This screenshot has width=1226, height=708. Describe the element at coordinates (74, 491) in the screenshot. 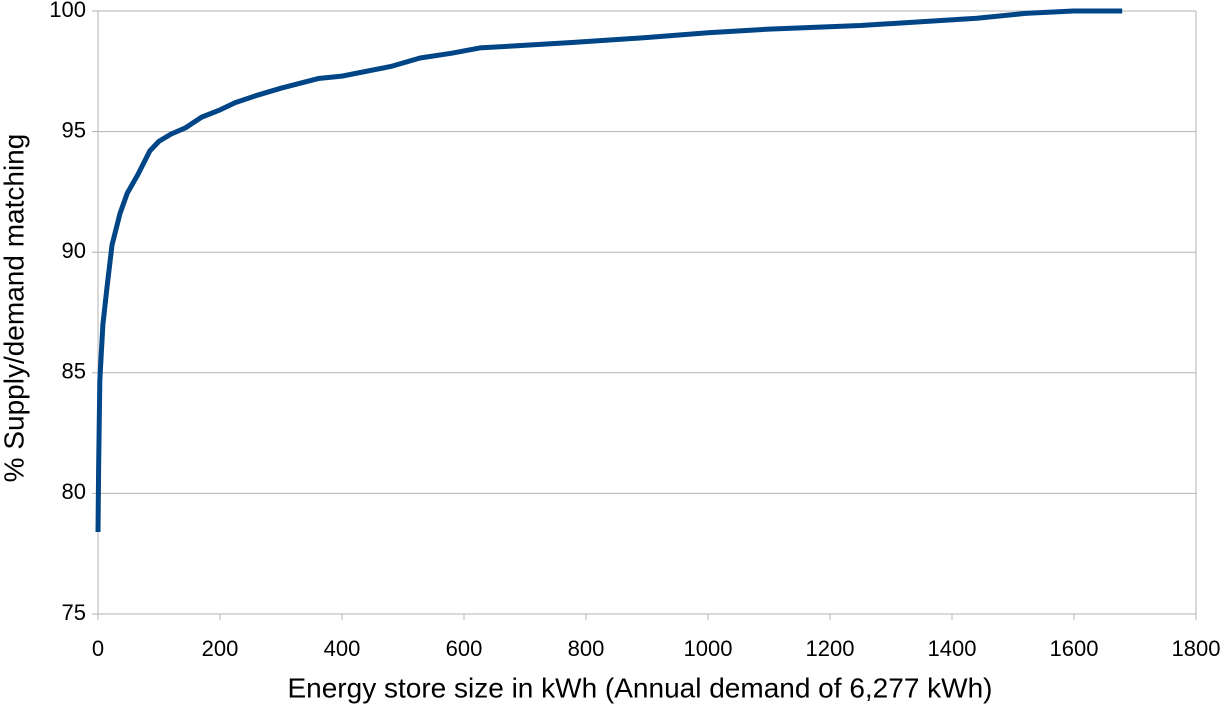

I see `y-tick-label: 80` at that location.